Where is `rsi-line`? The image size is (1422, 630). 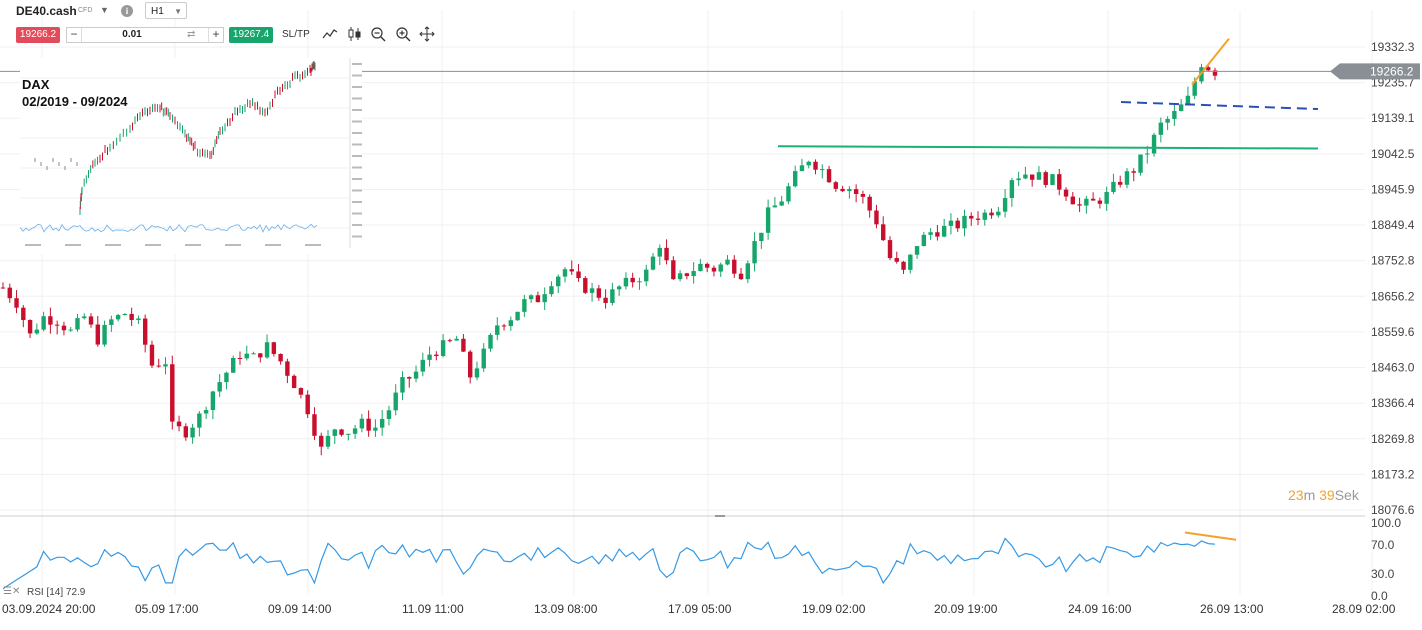 rsi-line is located at coordinates (609, 563).